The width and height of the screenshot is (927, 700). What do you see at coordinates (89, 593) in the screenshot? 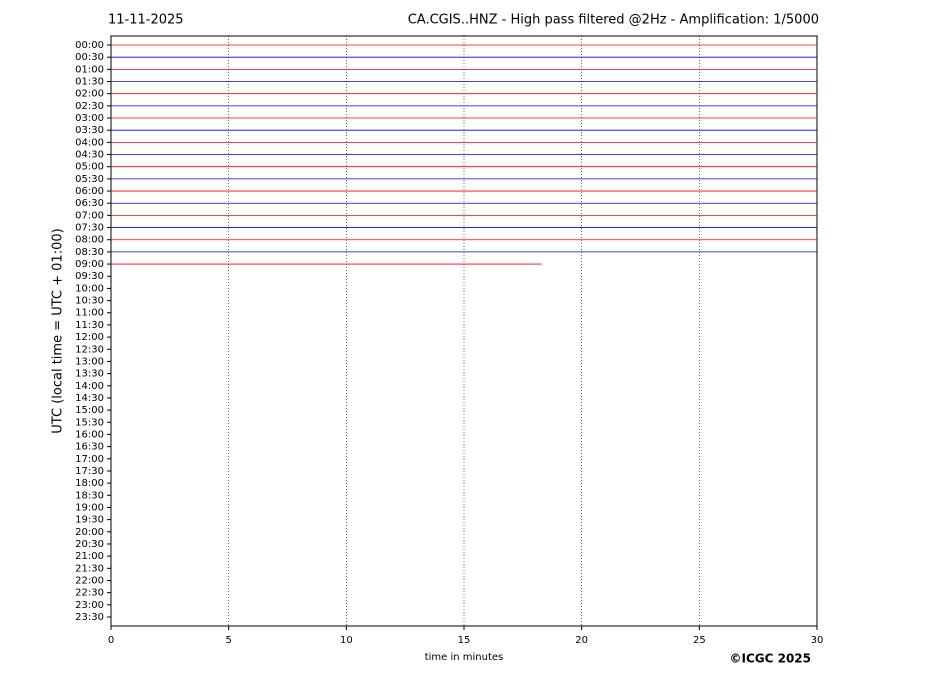
I see `y-tick-label: 22:30` at bounding box center [89, 593].